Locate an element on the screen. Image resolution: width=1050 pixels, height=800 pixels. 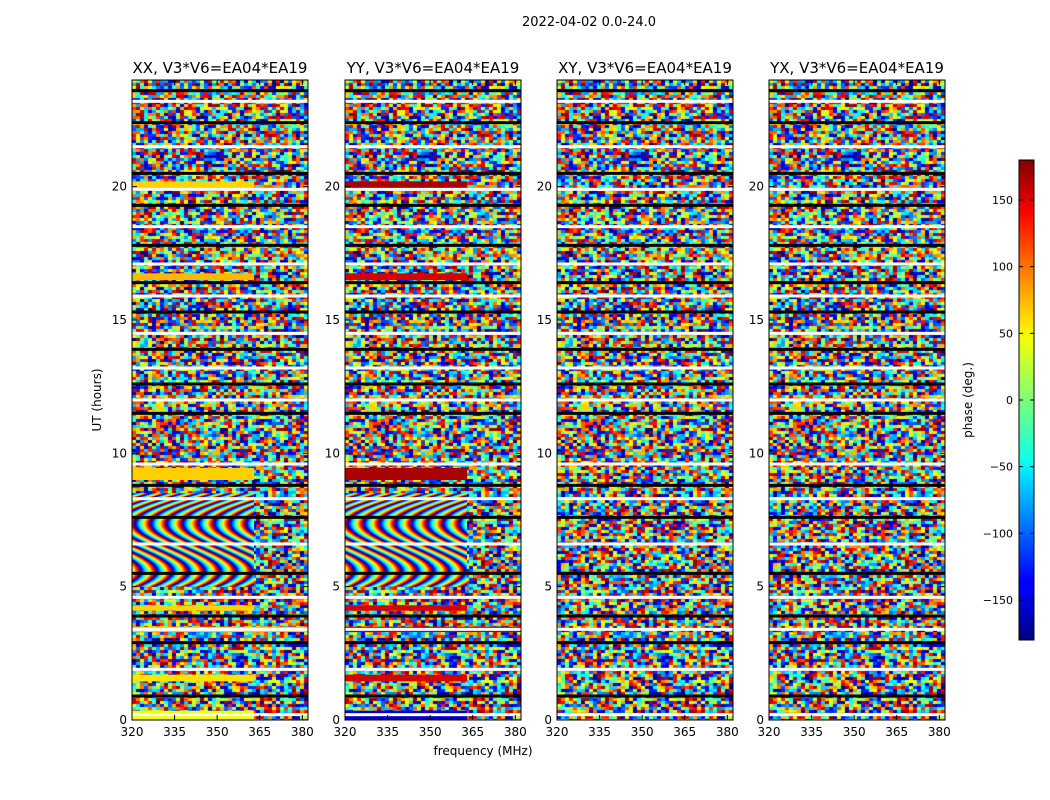
y-tick-label: 20 is located at coordinates (544, 187).